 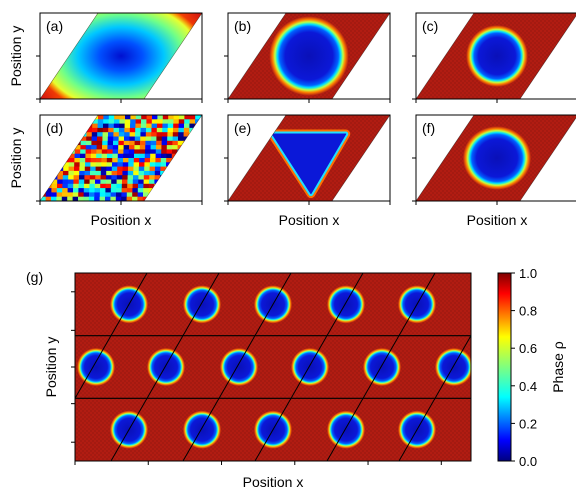 What do you see at coordinates (16, 158) in the screenshot?
I see `y-axis-label: Position y` at bounding box center [16, 158].